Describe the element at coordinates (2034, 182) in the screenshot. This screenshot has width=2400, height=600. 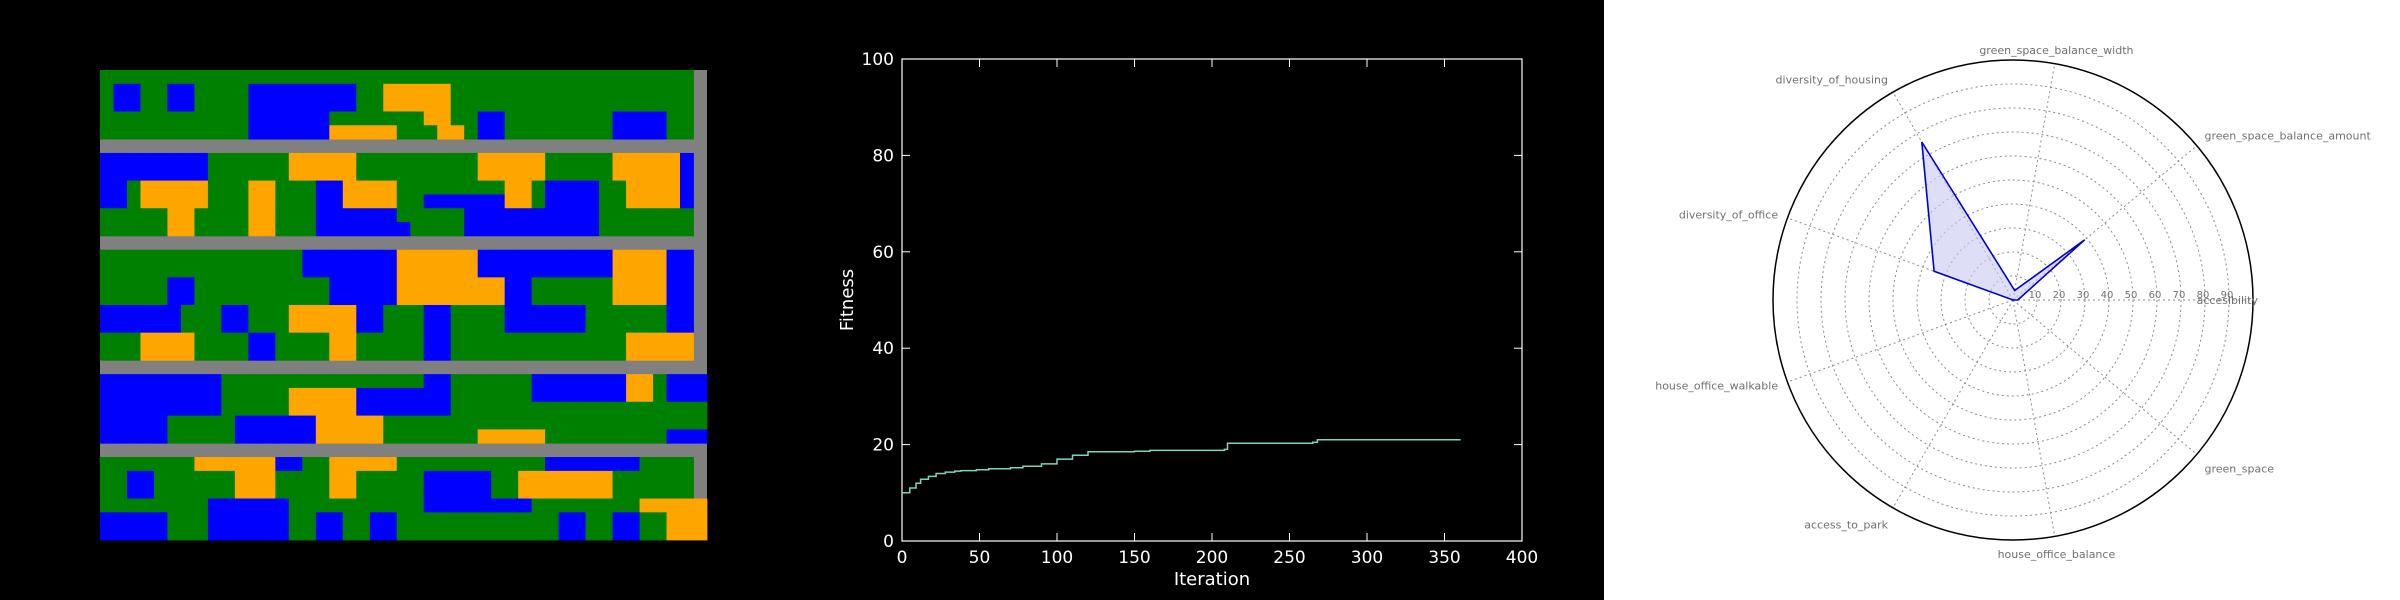
I see `radar-spoke` at that location.